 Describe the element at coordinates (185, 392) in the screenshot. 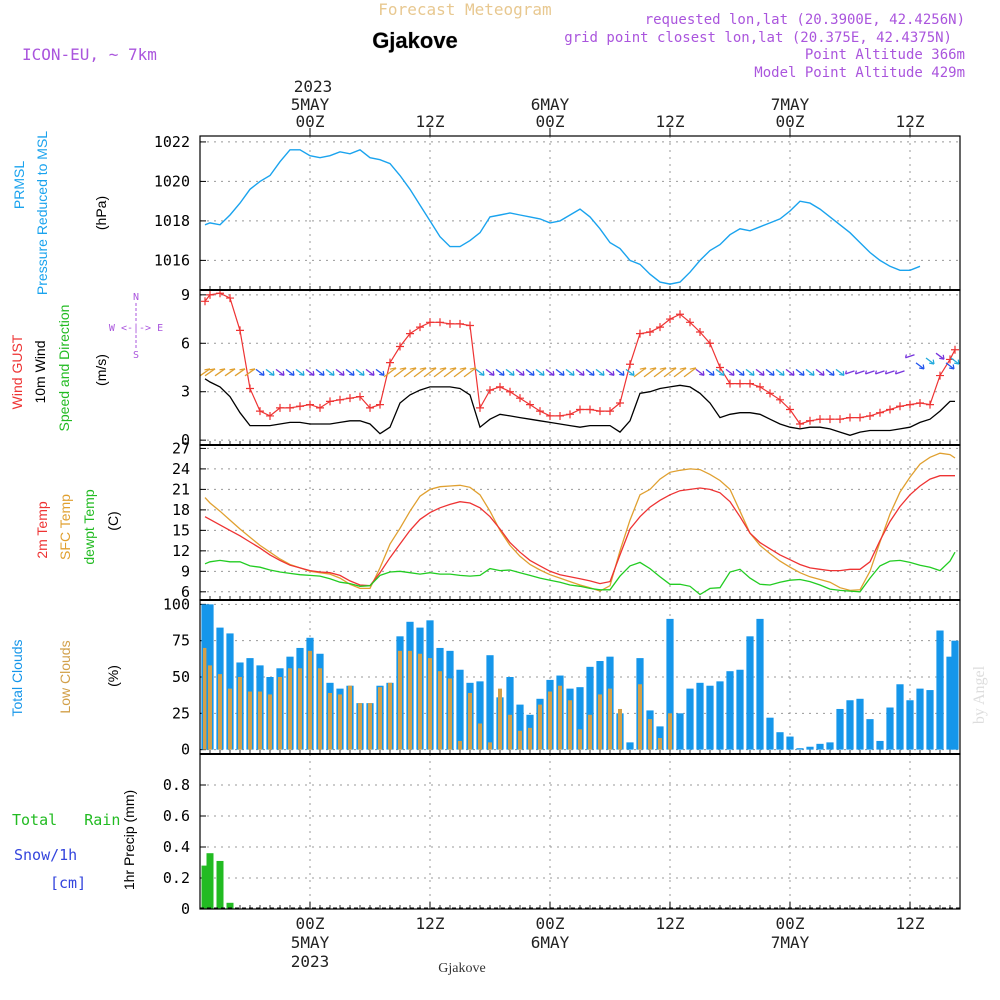

I see `y-tick-label: 3` at that location.